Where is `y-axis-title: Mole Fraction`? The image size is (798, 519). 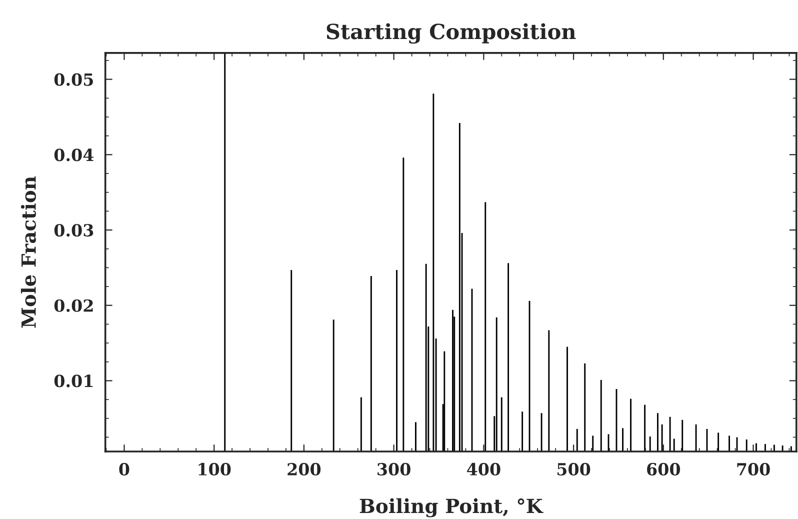
y-axis-title: Mole Fraction is located at coordinates (28, 252).